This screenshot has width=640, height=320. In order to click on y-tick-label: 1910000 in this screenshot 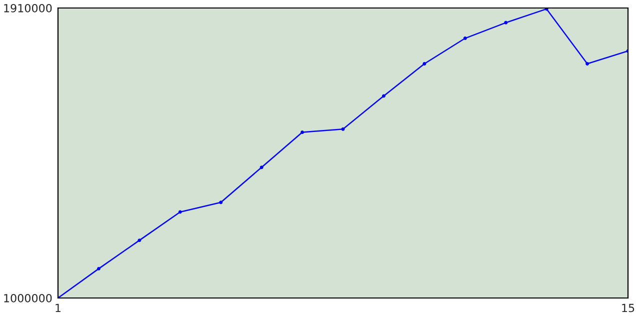, I will do `click(28, 8)`.